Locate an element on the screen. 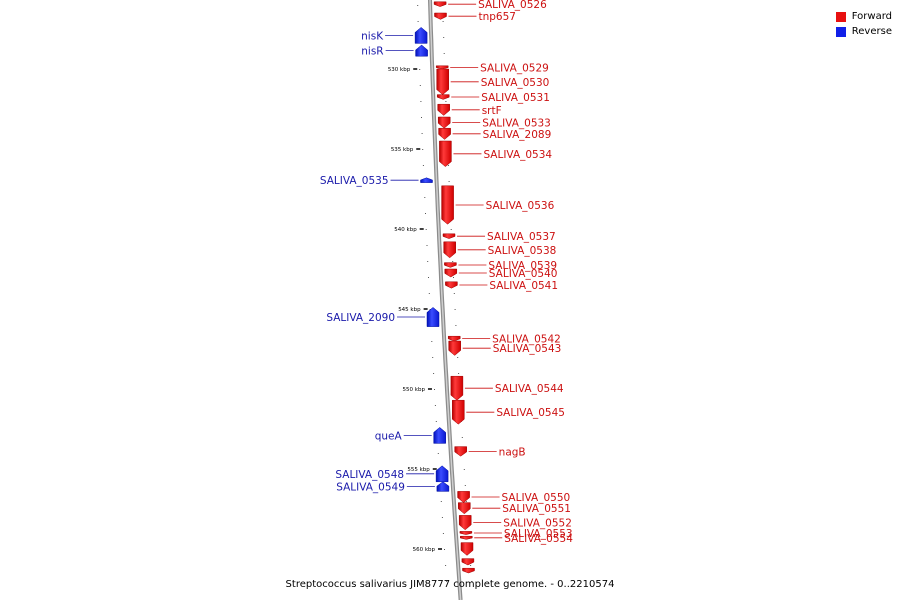 The image size is (900, 600). gene-label: SALIVA_0538 is located at coordinates (522, 251).